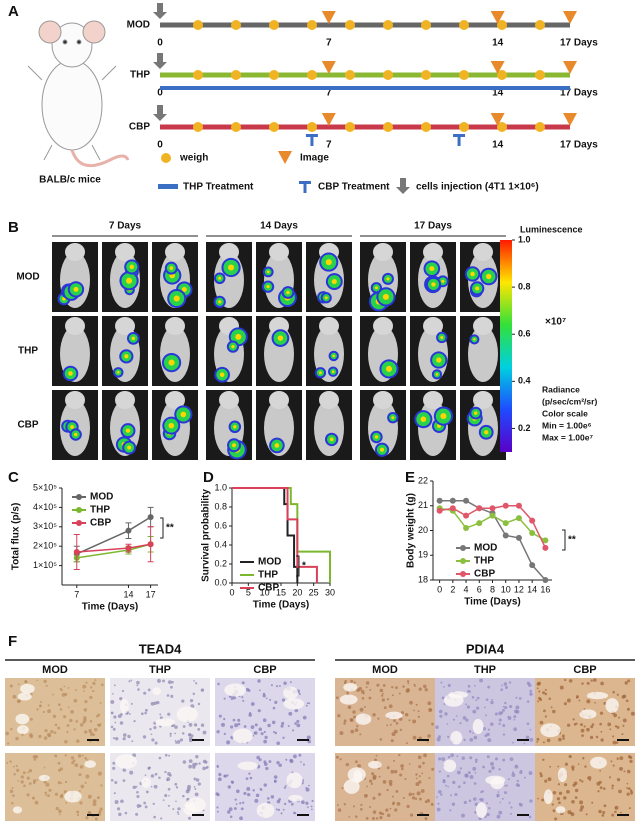  What do you see at coordinates (524, 428) in the screenshot?
I see `colorbar-tick-label: 0.2` at bounding box center [524, 428].